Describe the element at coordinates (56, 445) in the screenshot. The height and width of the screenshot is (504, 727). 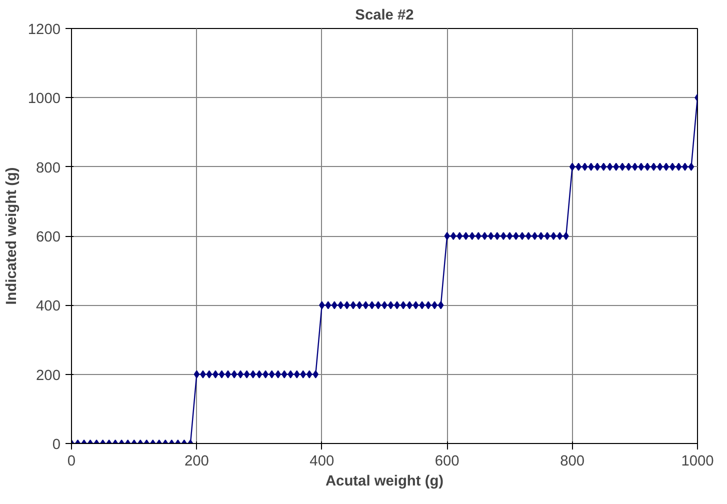
I see `y-tick-label: 0` at that location.